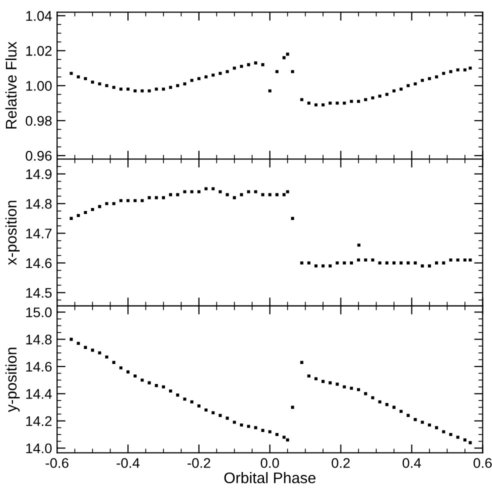  What do you see at coordinates (57, 463) in the screenshot?
I see `x-tick-label: -0.6` at bounding box center [57, 463].